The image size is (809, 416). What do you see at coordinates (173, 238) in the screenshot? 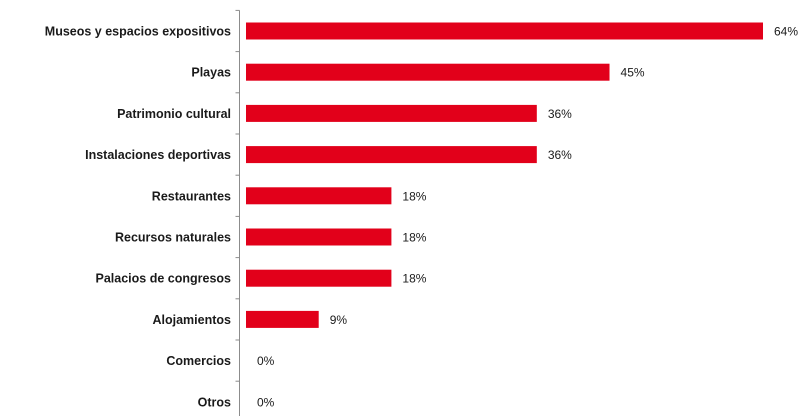
I see `category-label: Recursos naturales` at bounding box center [173, 238].